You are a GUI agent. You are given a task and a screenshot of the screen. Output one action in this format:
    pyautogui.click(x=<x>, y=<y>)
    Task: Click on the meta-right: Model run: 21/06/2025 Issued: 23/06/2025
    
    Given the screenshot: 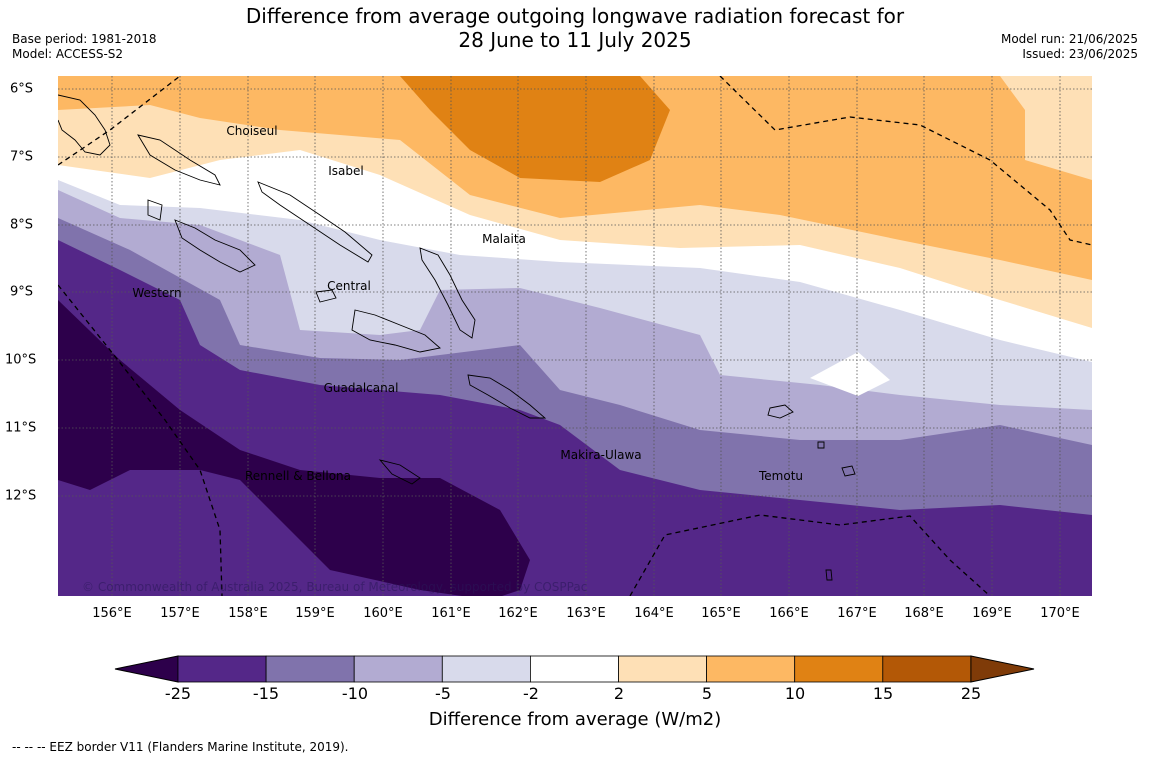 What is the action you would take?
    pyautogui.click(x=1069, y=47)
    